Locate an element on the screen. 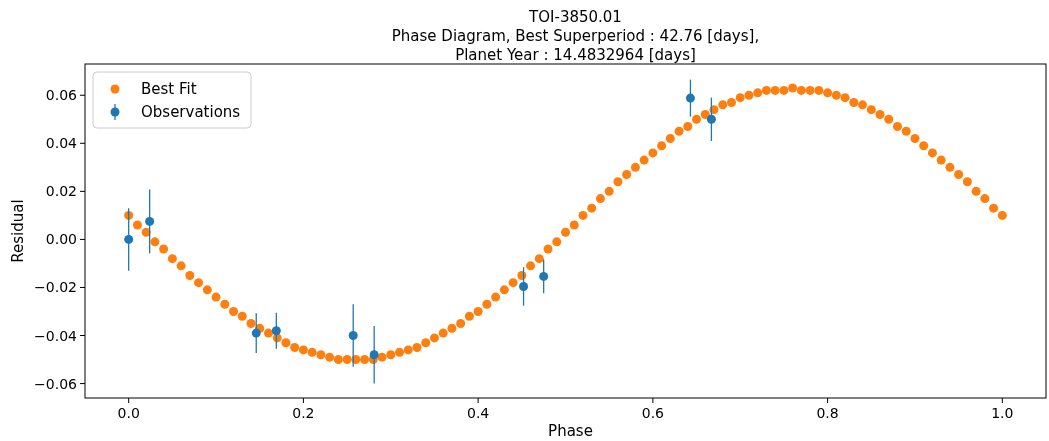 This screenshot has height=441, width=1049. y-tick-label: 0.06 is located at coordinates (61, 95).